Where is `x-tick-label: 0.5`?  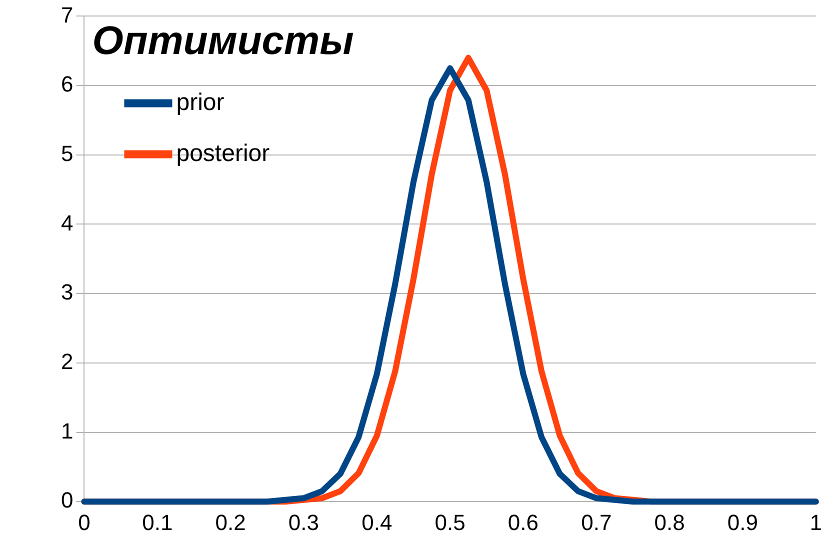 x-tick-label: 0.5 is located at coordinates (450, 522).